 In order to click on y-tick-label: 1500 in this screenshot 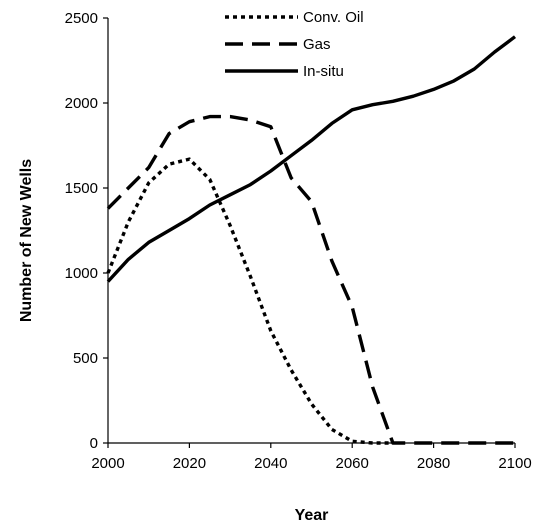, I will do `click(81, 188)`.